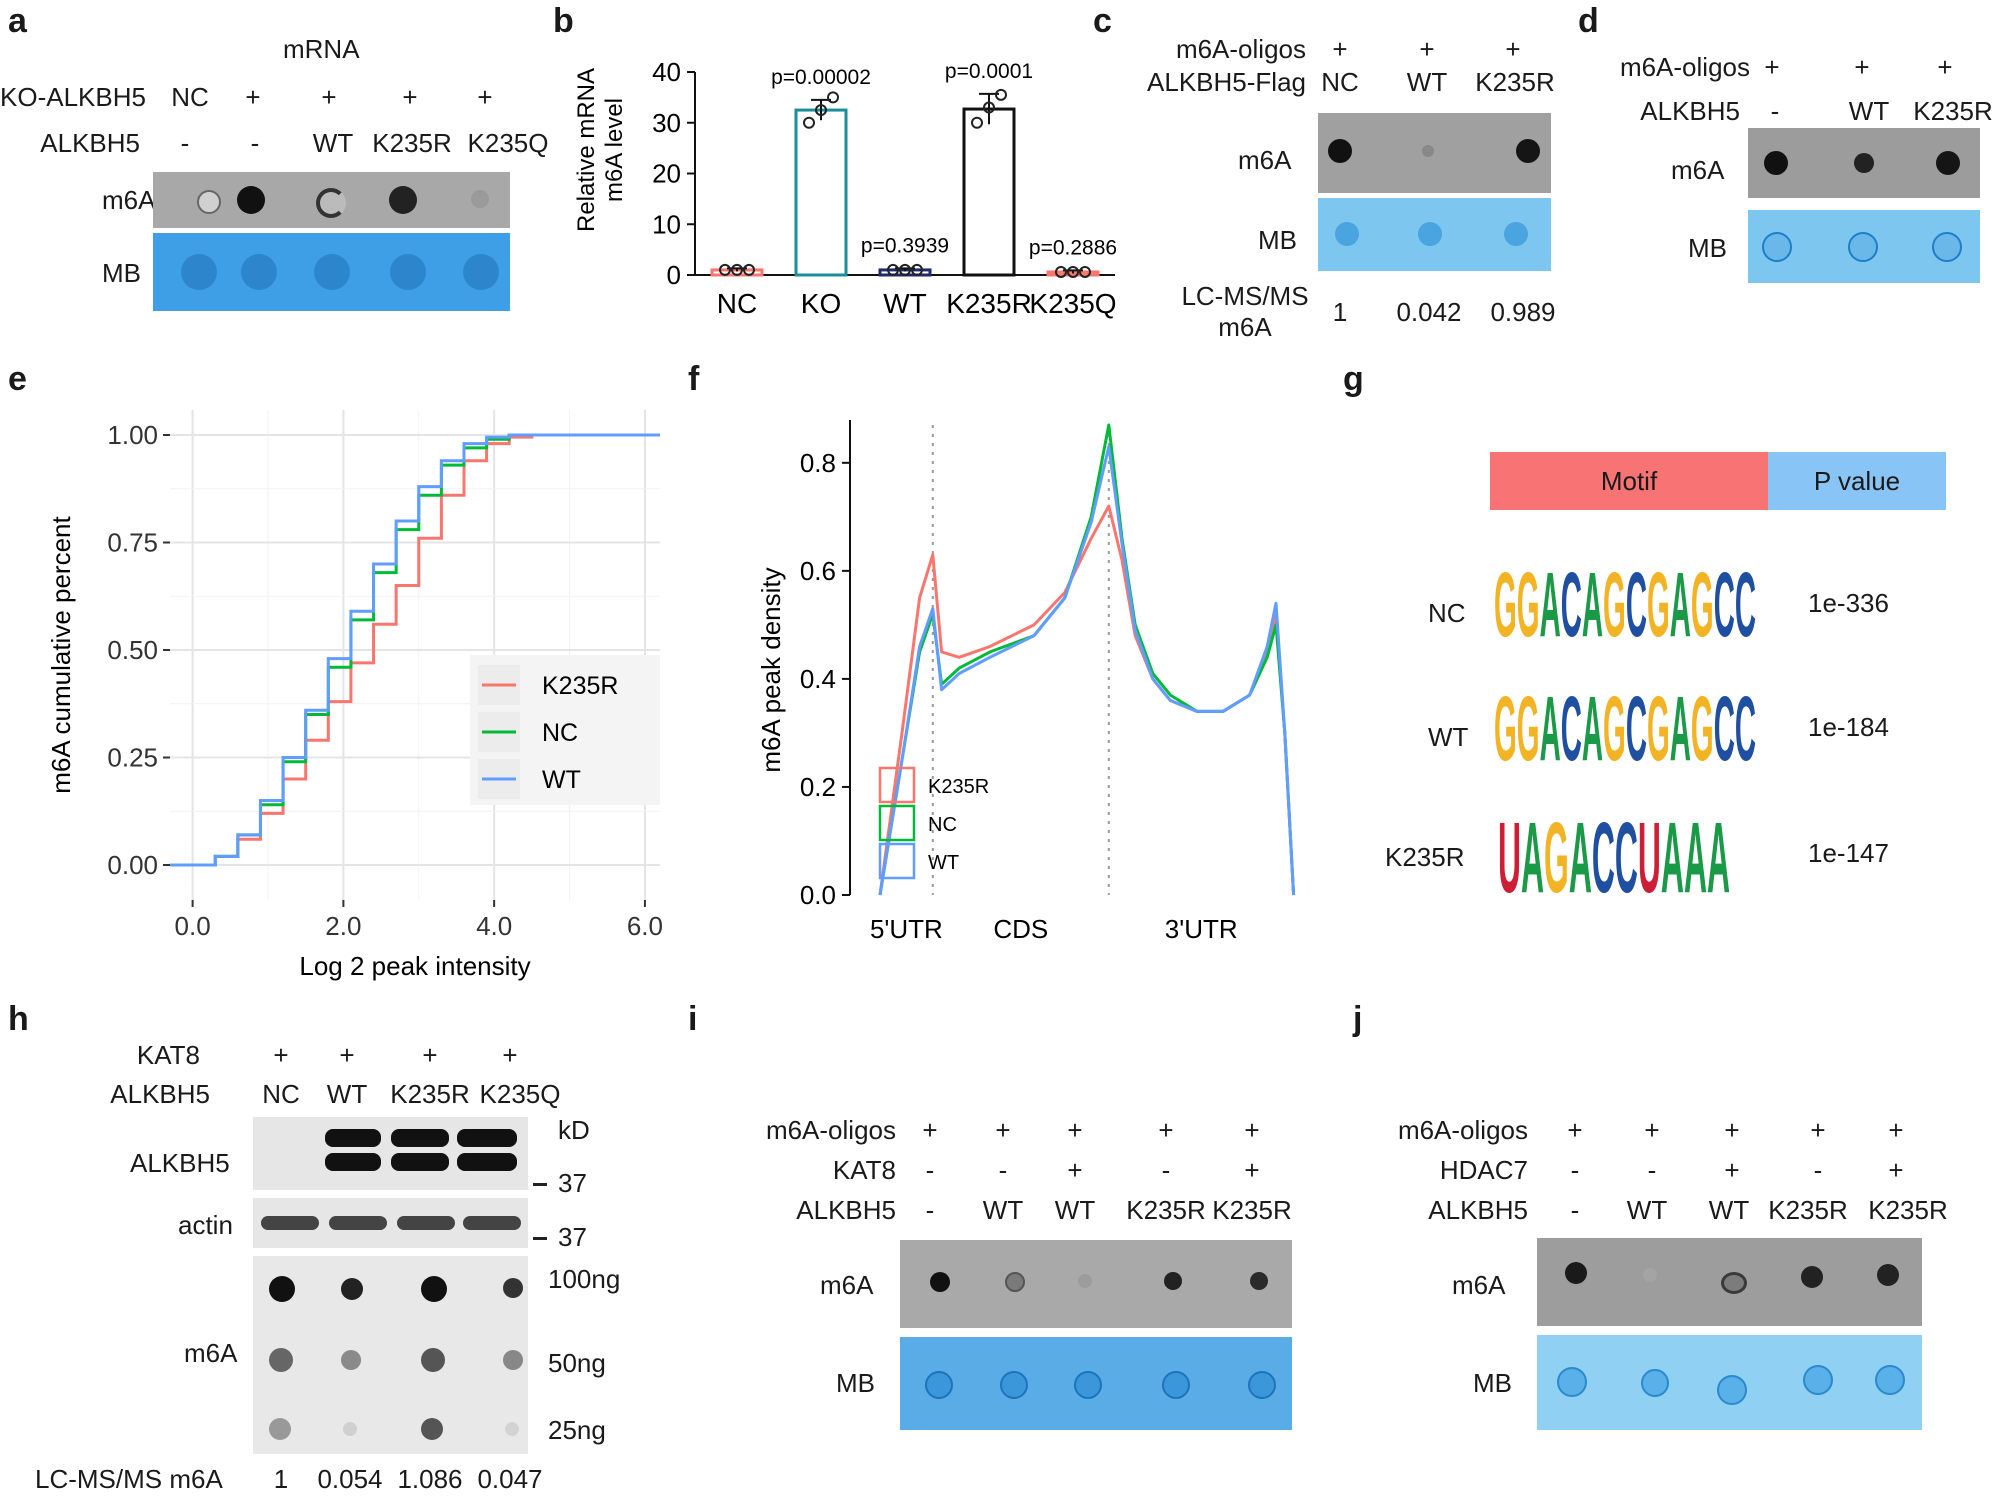 This screenshot has height=1499, width=2000. I want to click on svg-text: GGACAGCGAGCC, so click(1625, 725).